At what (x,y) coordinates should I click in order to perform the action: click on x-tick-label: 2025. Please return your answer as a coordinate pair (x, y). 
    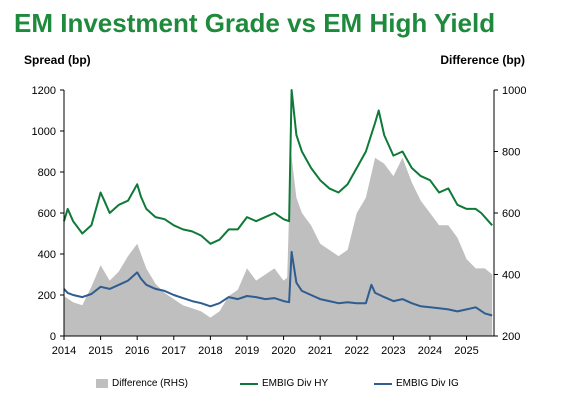
    Looking at the image, I should click on (466, 351).